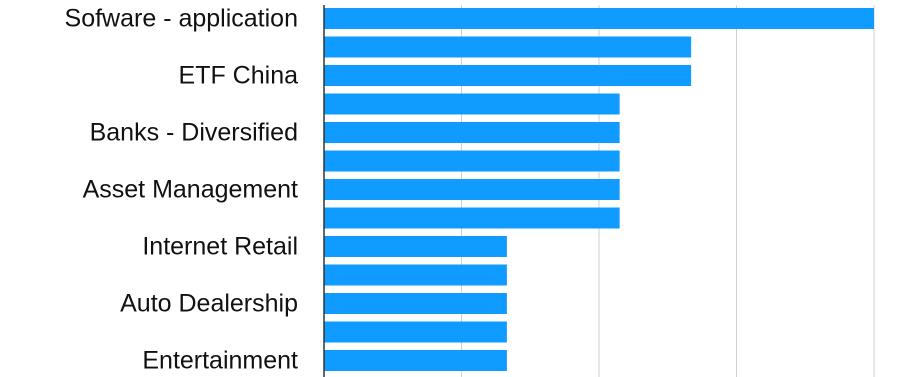 The width and height of the screenshot is (924, 377). I want to click on category-label-0: Sofware - application, so click(181, 19).